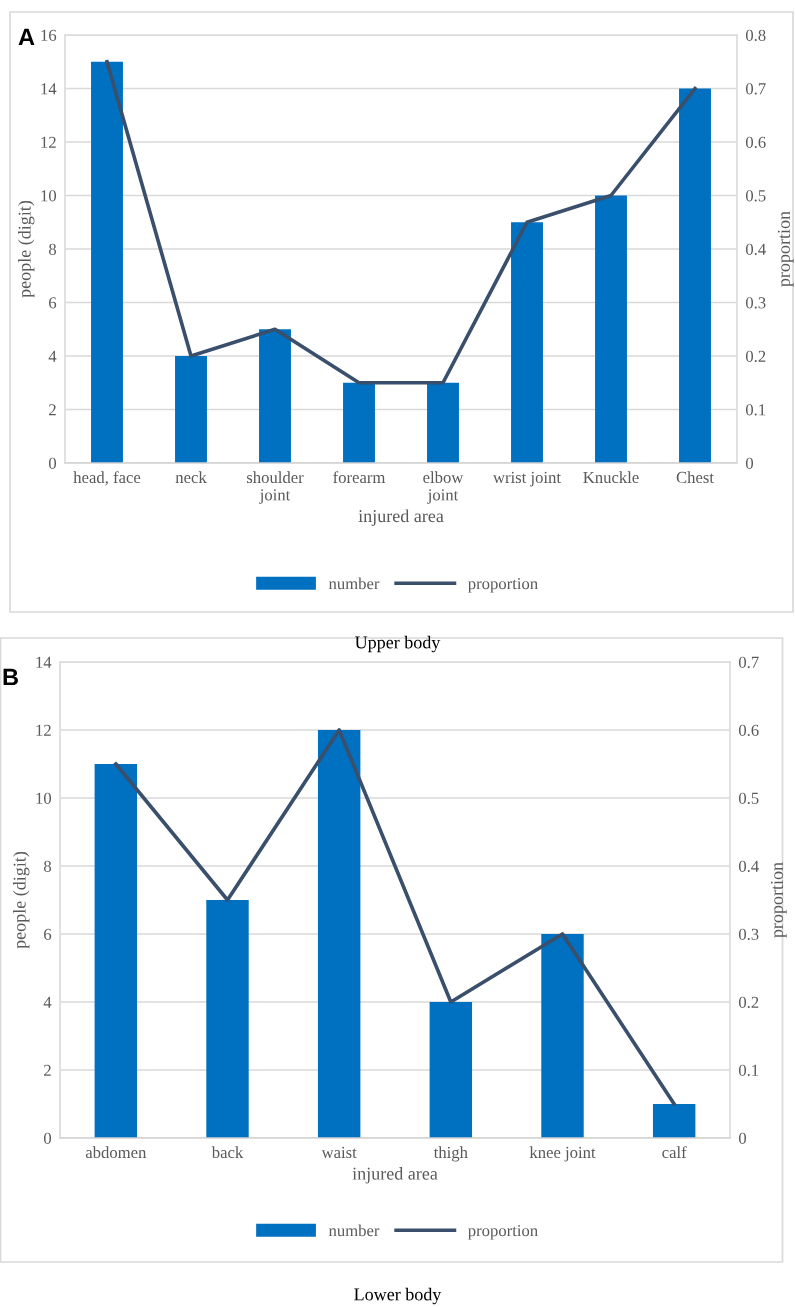  Describe the element at coordinates (339, 1152) in the screenshot. I see `x-tick-label: waist` at that location.